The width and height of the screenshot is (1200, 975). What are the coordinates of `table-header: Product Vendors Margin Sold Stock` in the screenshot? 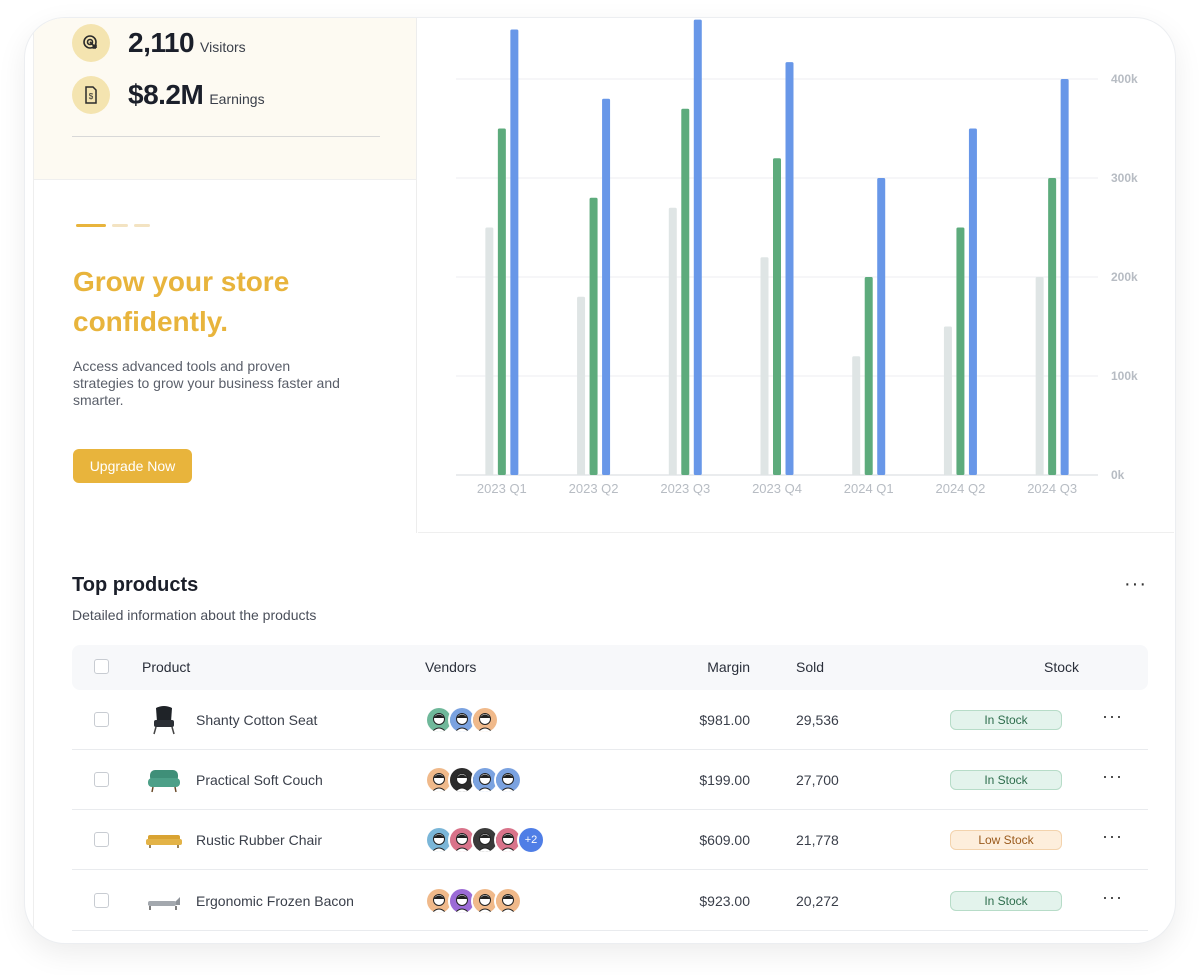 It's located at (610, 667).